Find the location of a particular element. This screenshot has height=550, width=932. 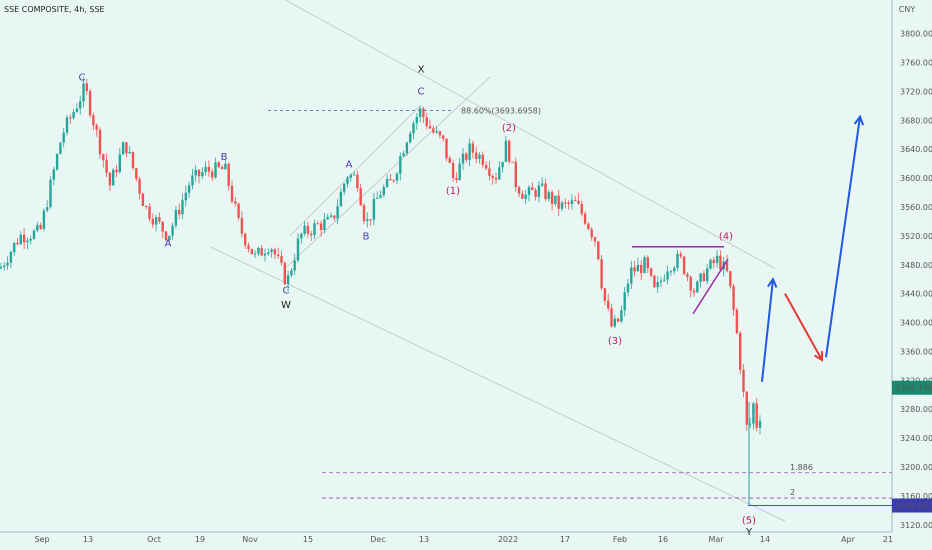

y-tick-label: 3400.0000 is located at coordinates (916, 323).